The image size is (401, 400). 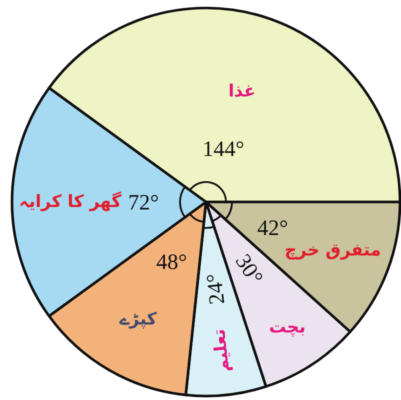 What do you see at coordinates (137, 320) in the screenshot?
I see `slice-label: کپڑے` at bounding box center [137, 320].